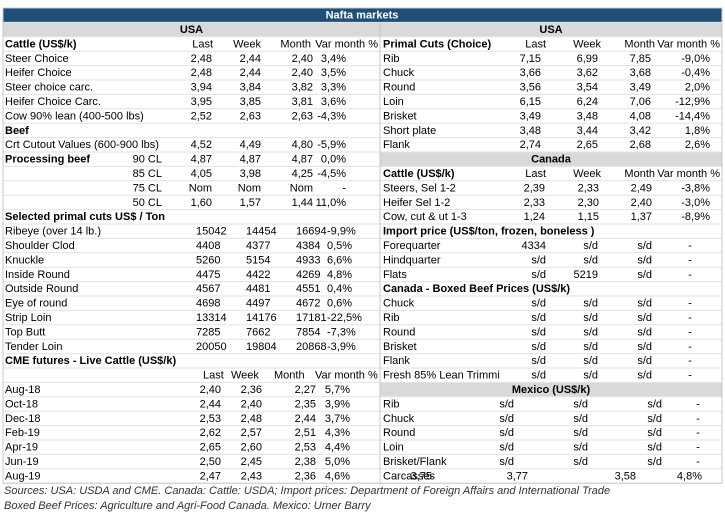 Image resolution: width=725 pixels, height=513 pixels. What do you see at coordinates (251, 476) in the screenshot?
I see `cell-value: 2,43` at bounding box center [251, 476].